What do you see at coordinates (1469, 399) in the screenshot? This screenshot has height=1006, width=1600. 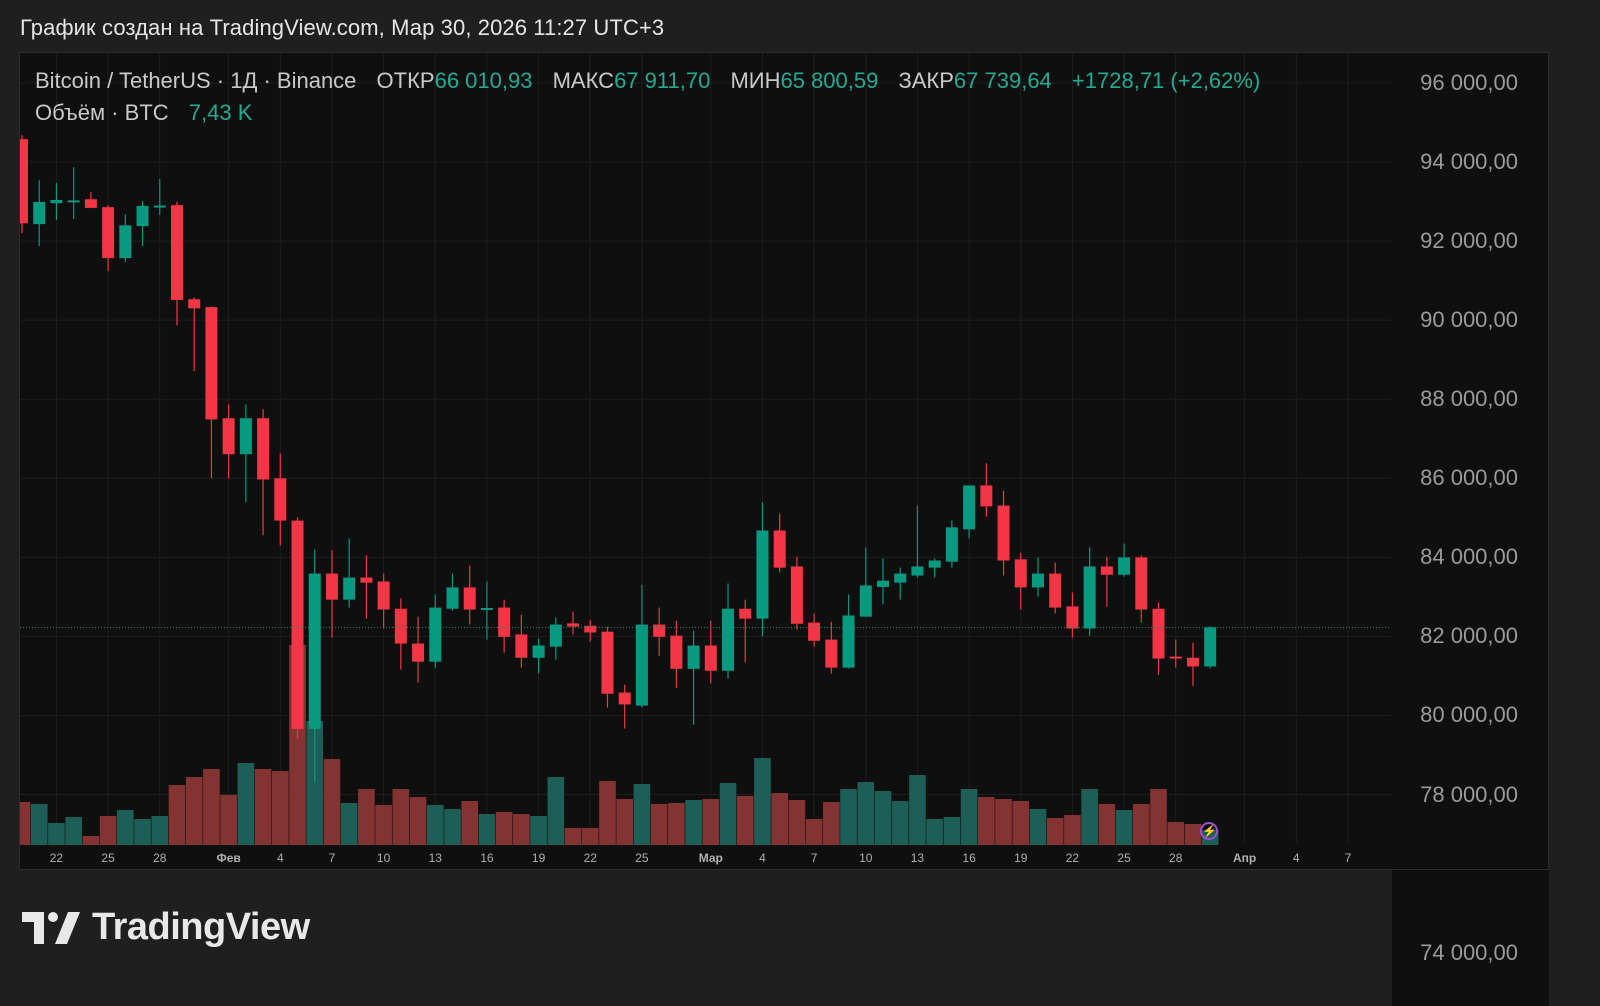 I see `price-axis-label: 88 000,00` at bounding box center [1469, 399].